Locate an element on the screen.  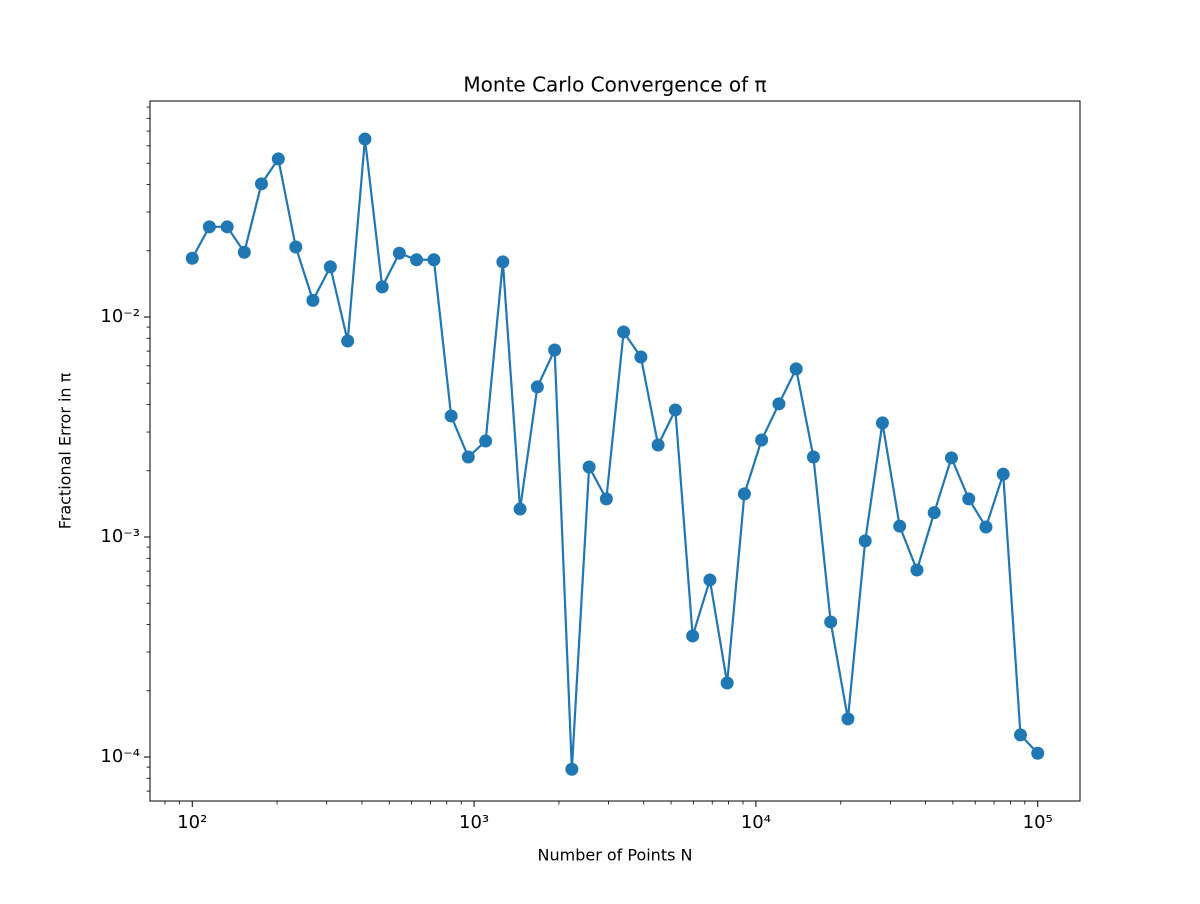
x-tick-label: 10⁵ is located at coordinates (1038, 822).